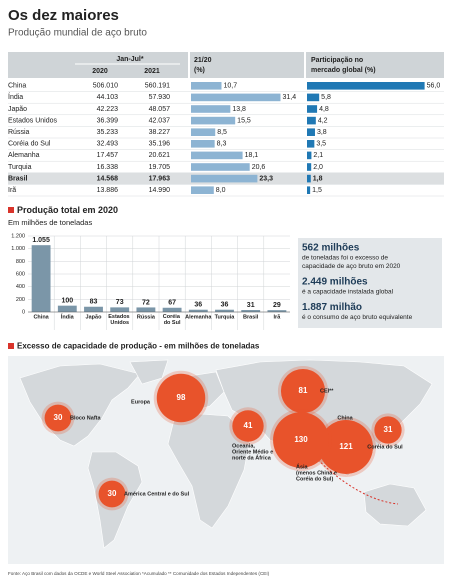  I want to click on share-label: 56,0, so click(434, 86).